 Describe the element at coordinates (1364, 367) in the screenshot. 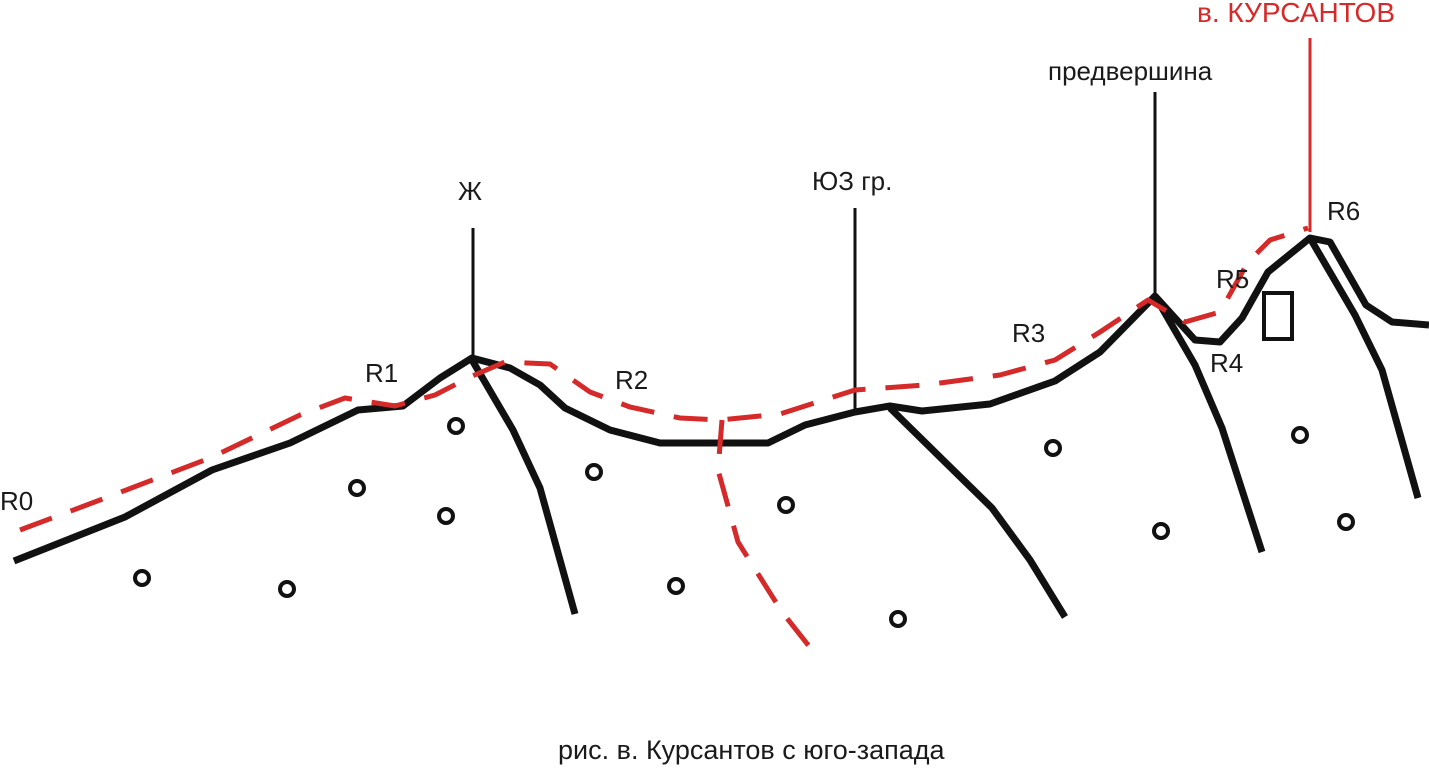

I see `summit-spur` at that location.